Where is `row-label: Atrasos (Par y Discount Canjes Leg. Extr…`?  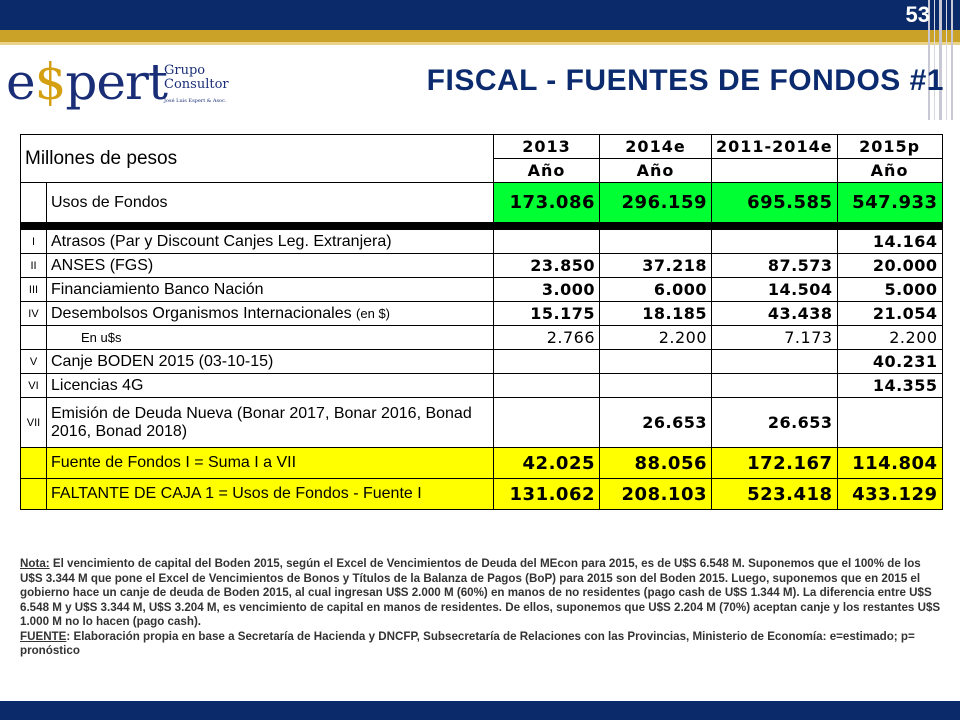
row-label: Atrasos (Par y Discount Canjes Leg. Extr… is located at coordinates (270, 241).